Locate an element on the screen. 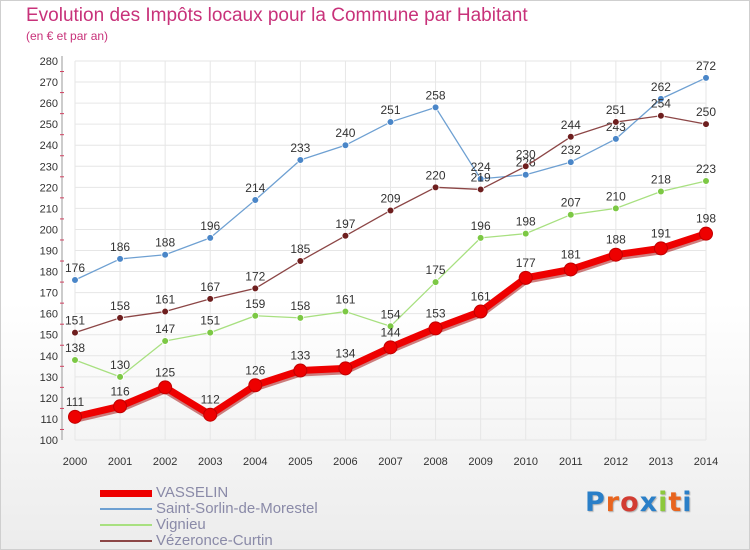 The height and width of the screenshot is (550, 750). x-tick-label-2013: 2013 is located at coordinates (661, 462).